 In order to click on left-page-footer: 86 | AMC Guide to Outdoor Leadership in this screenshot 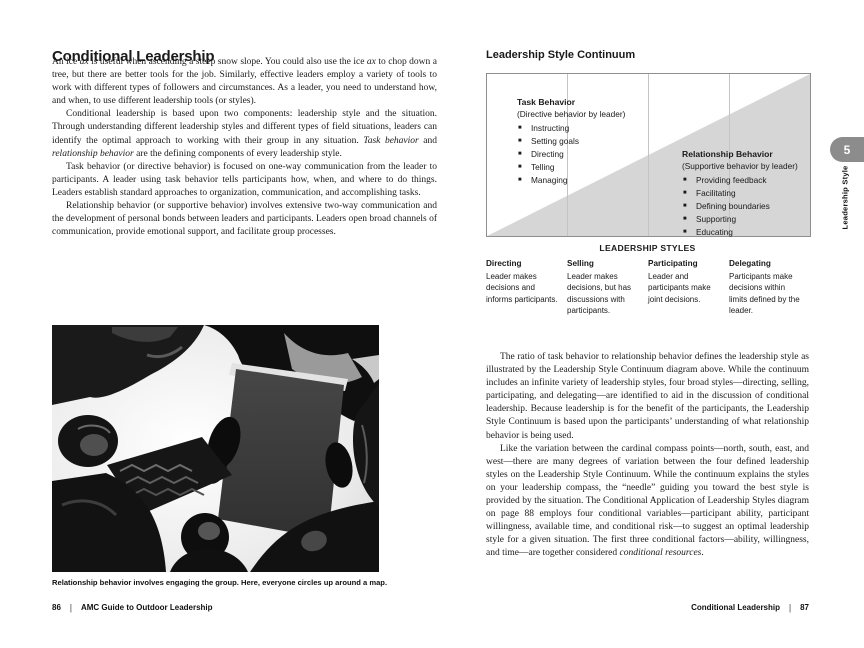, I will do `click(132, 607)`.